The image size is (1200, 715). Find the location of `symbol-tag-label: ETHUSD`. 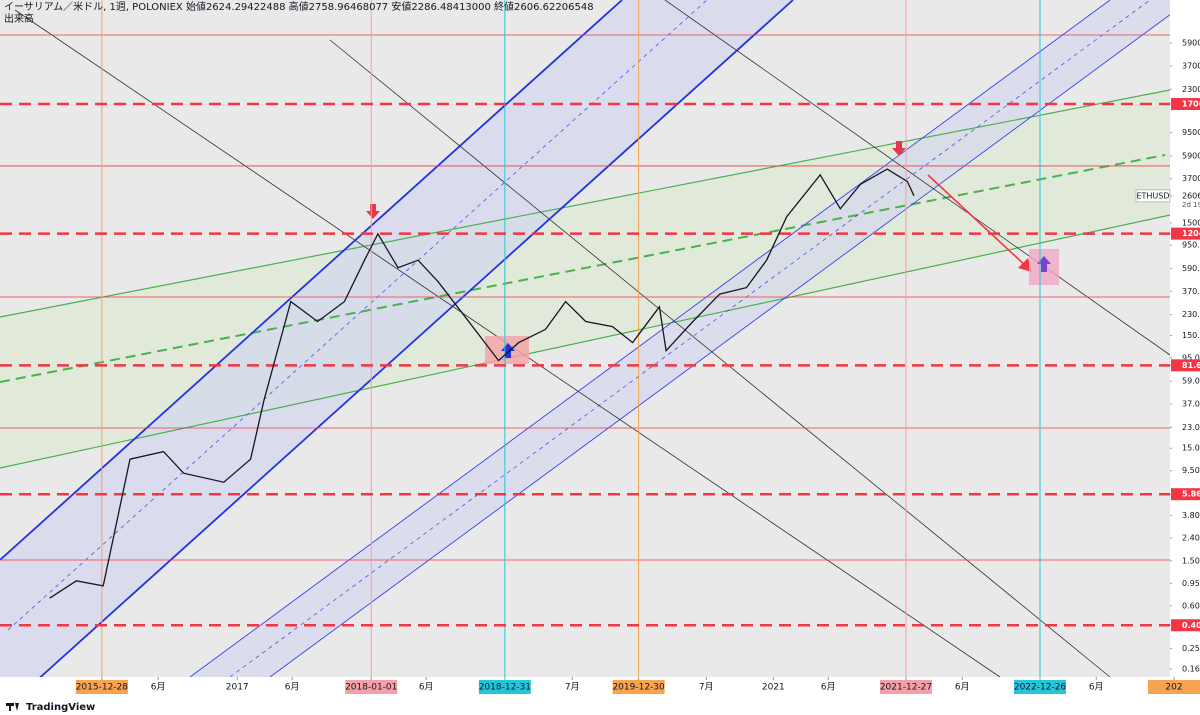

symbol-tag-label: ETHUSD is located at coordinates (1152, 195).